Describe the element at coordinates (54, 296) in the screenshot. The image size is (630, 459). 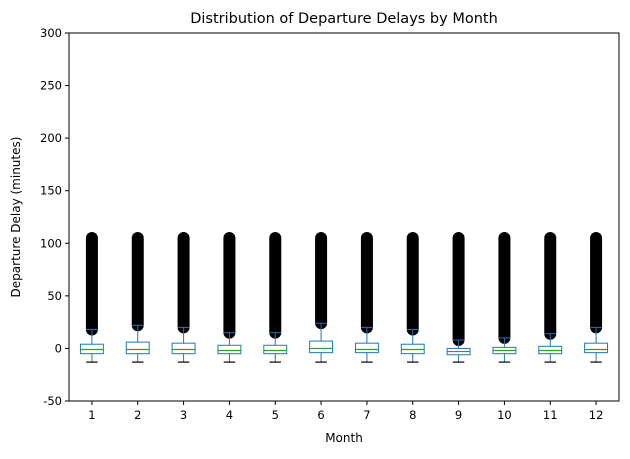
I see `y-tick-label: 50` at that location.